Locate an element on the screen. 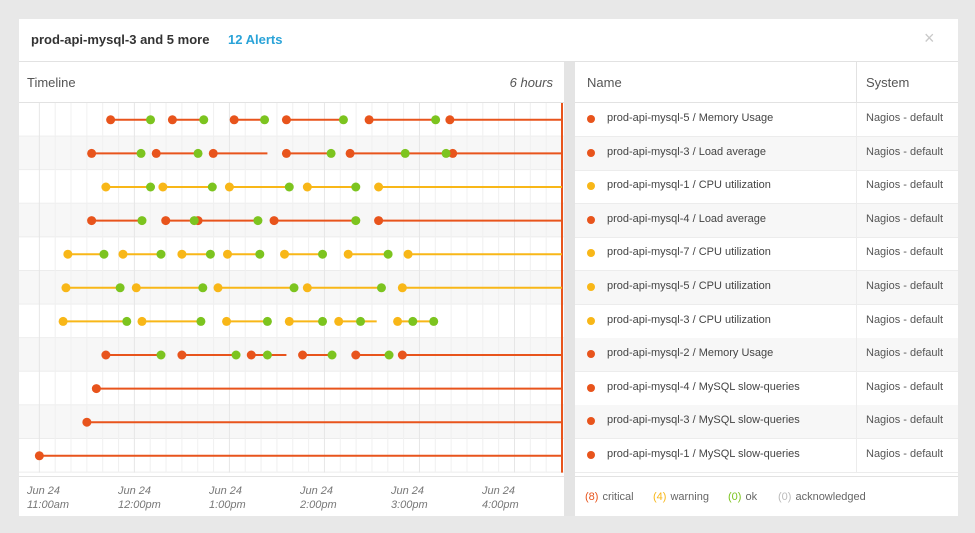  alert-name: prod-api-mysql-1 / MySQL slow-queries is located at coordinates (703, 454).